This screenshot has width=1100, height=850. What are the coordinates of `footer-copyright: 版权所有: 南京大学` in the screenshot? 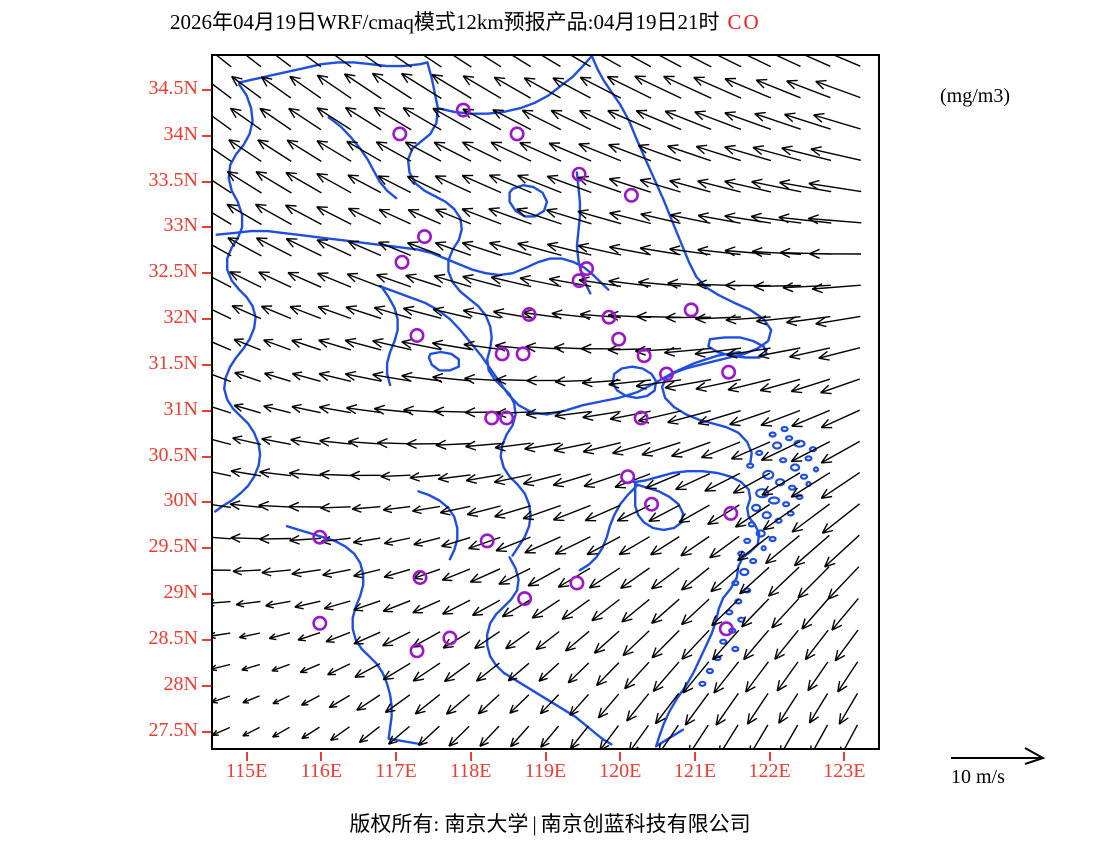 It's located at (439, 824).